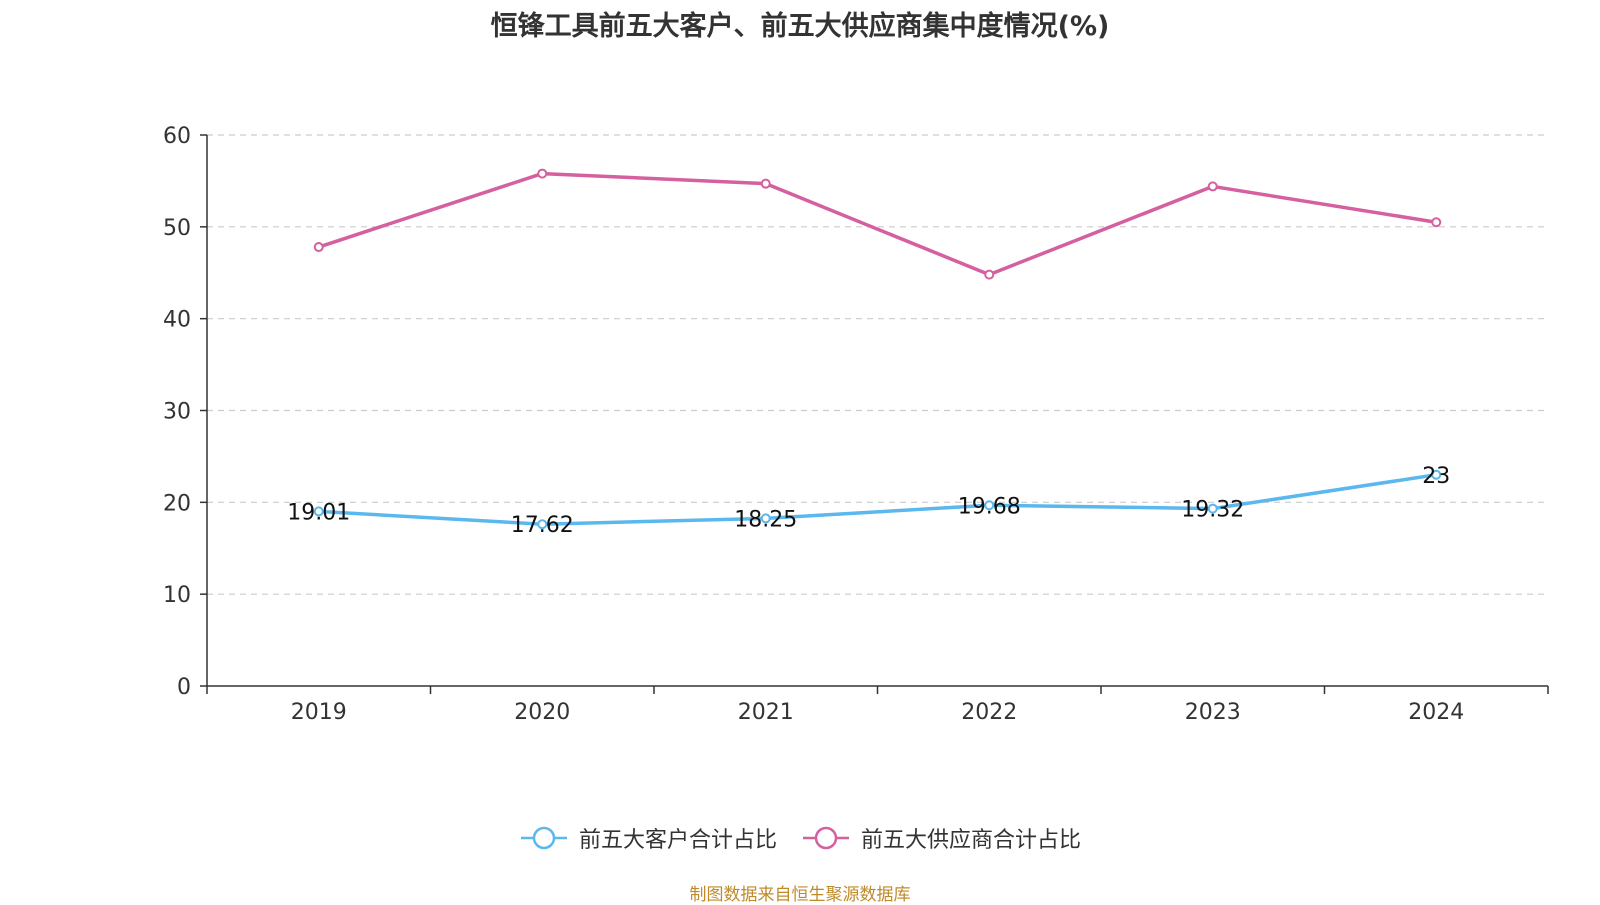  What do you see at coordinates (971, 840) in the screenshot?
I see `legend-label: 前五大供应商合计占比` at bounding box center [971, 840].